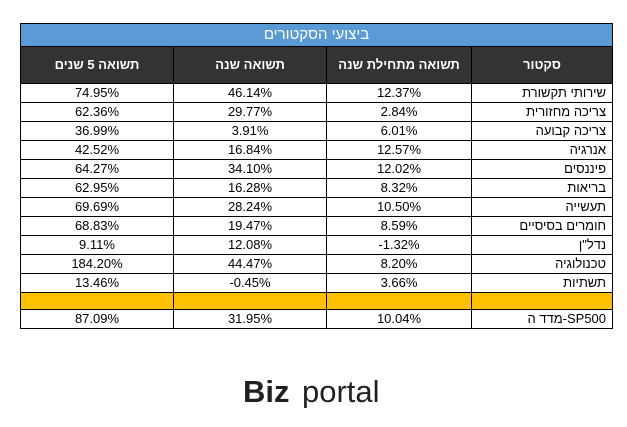  I want to click on header-ytd: תשואה מתחילת שנה, so click(399, 65).